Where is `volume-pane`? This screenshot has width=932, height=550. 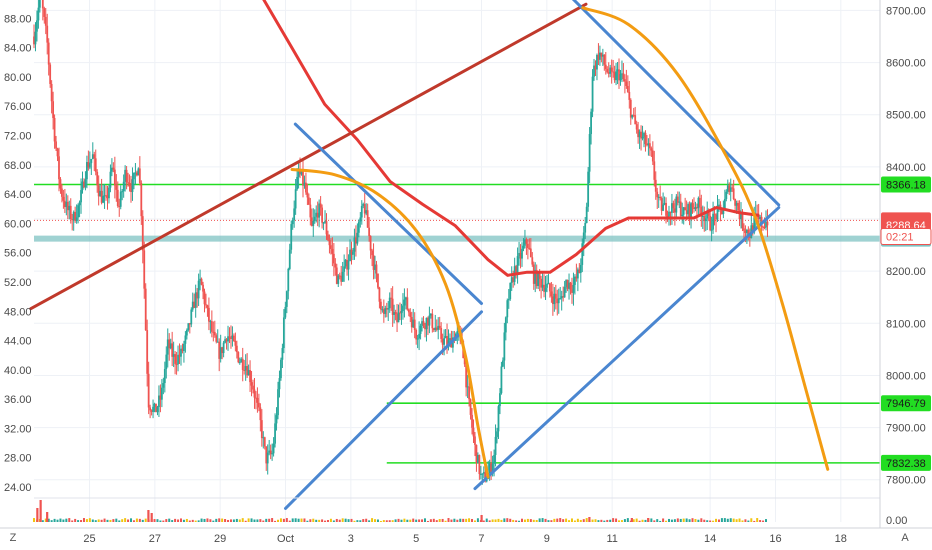 volume-pane is located at coordinates (456, 509).